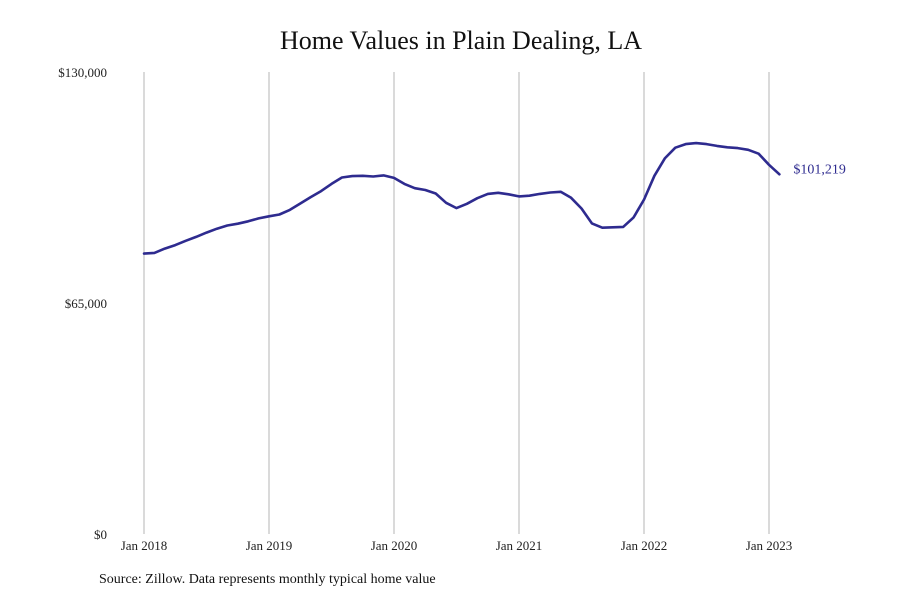 This screenshot has height=600, width=900. Describe the element at coordinates (519, 545) in the screenshot. I see `x-tick-label-3: Jan 2021` at that location.